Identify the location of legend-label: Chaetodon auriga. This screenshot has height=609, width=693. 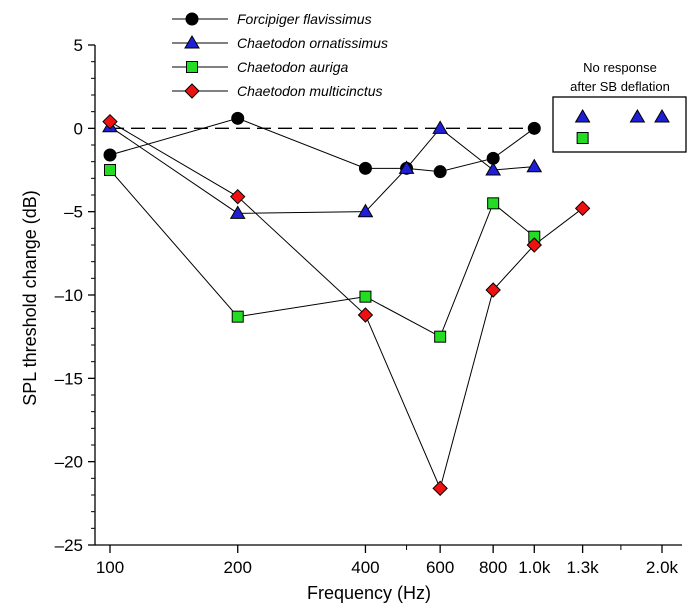
(293, 67).